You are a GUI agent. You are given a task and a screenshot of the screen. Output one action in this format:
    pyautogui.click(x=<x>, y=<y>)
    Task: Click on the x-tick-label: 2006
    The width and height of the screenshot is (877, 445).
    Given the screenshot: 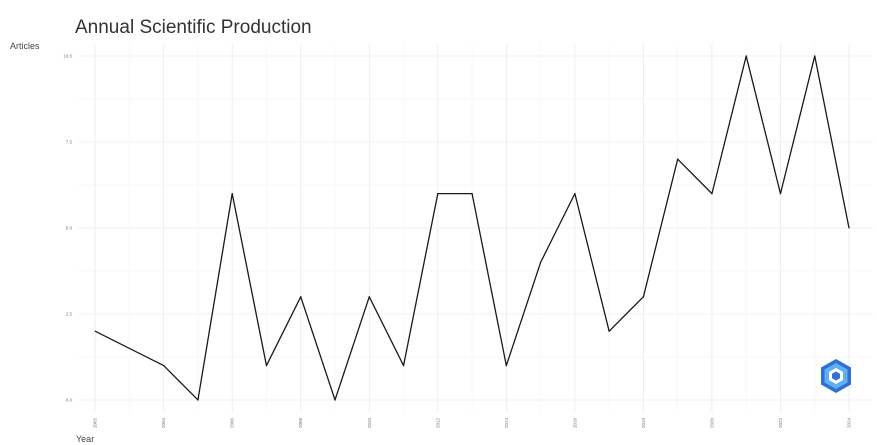 What is the action you would take?
    pyautogui.click(x=232, y=423)
    